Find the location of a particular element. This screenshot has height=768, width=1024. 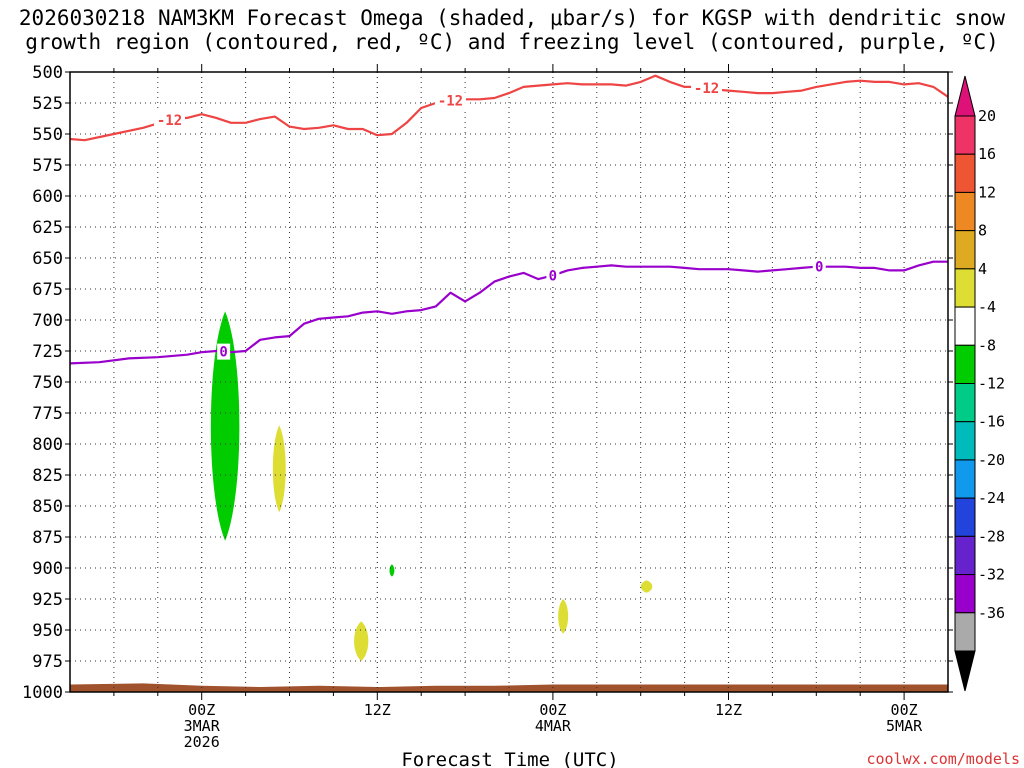

colorbar-label-13: -32 is located at coordinates (991, 575).